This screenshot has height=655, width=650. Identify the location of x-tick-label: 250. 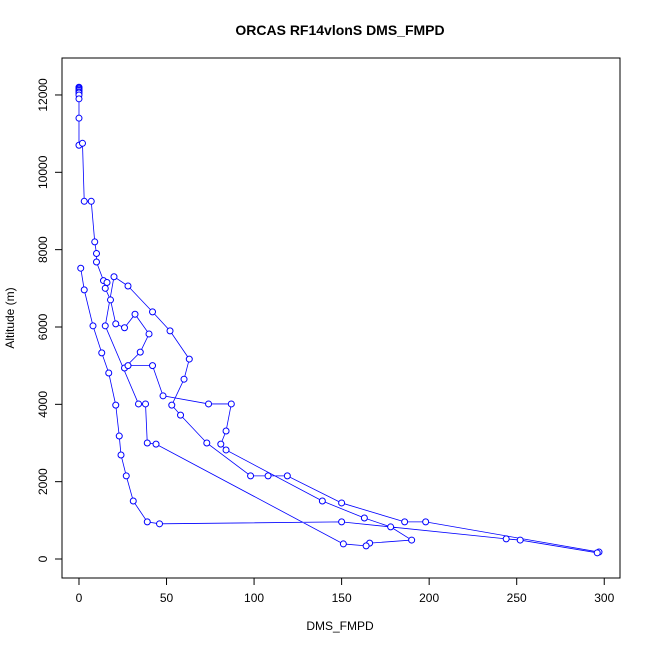
(517, 598).